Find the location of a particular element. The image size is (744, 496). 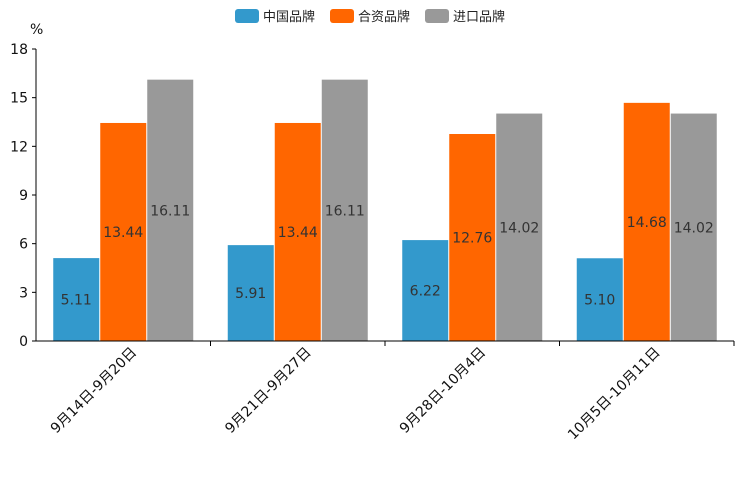

bar-series2-cat3 is located at coordinates (472, 237).